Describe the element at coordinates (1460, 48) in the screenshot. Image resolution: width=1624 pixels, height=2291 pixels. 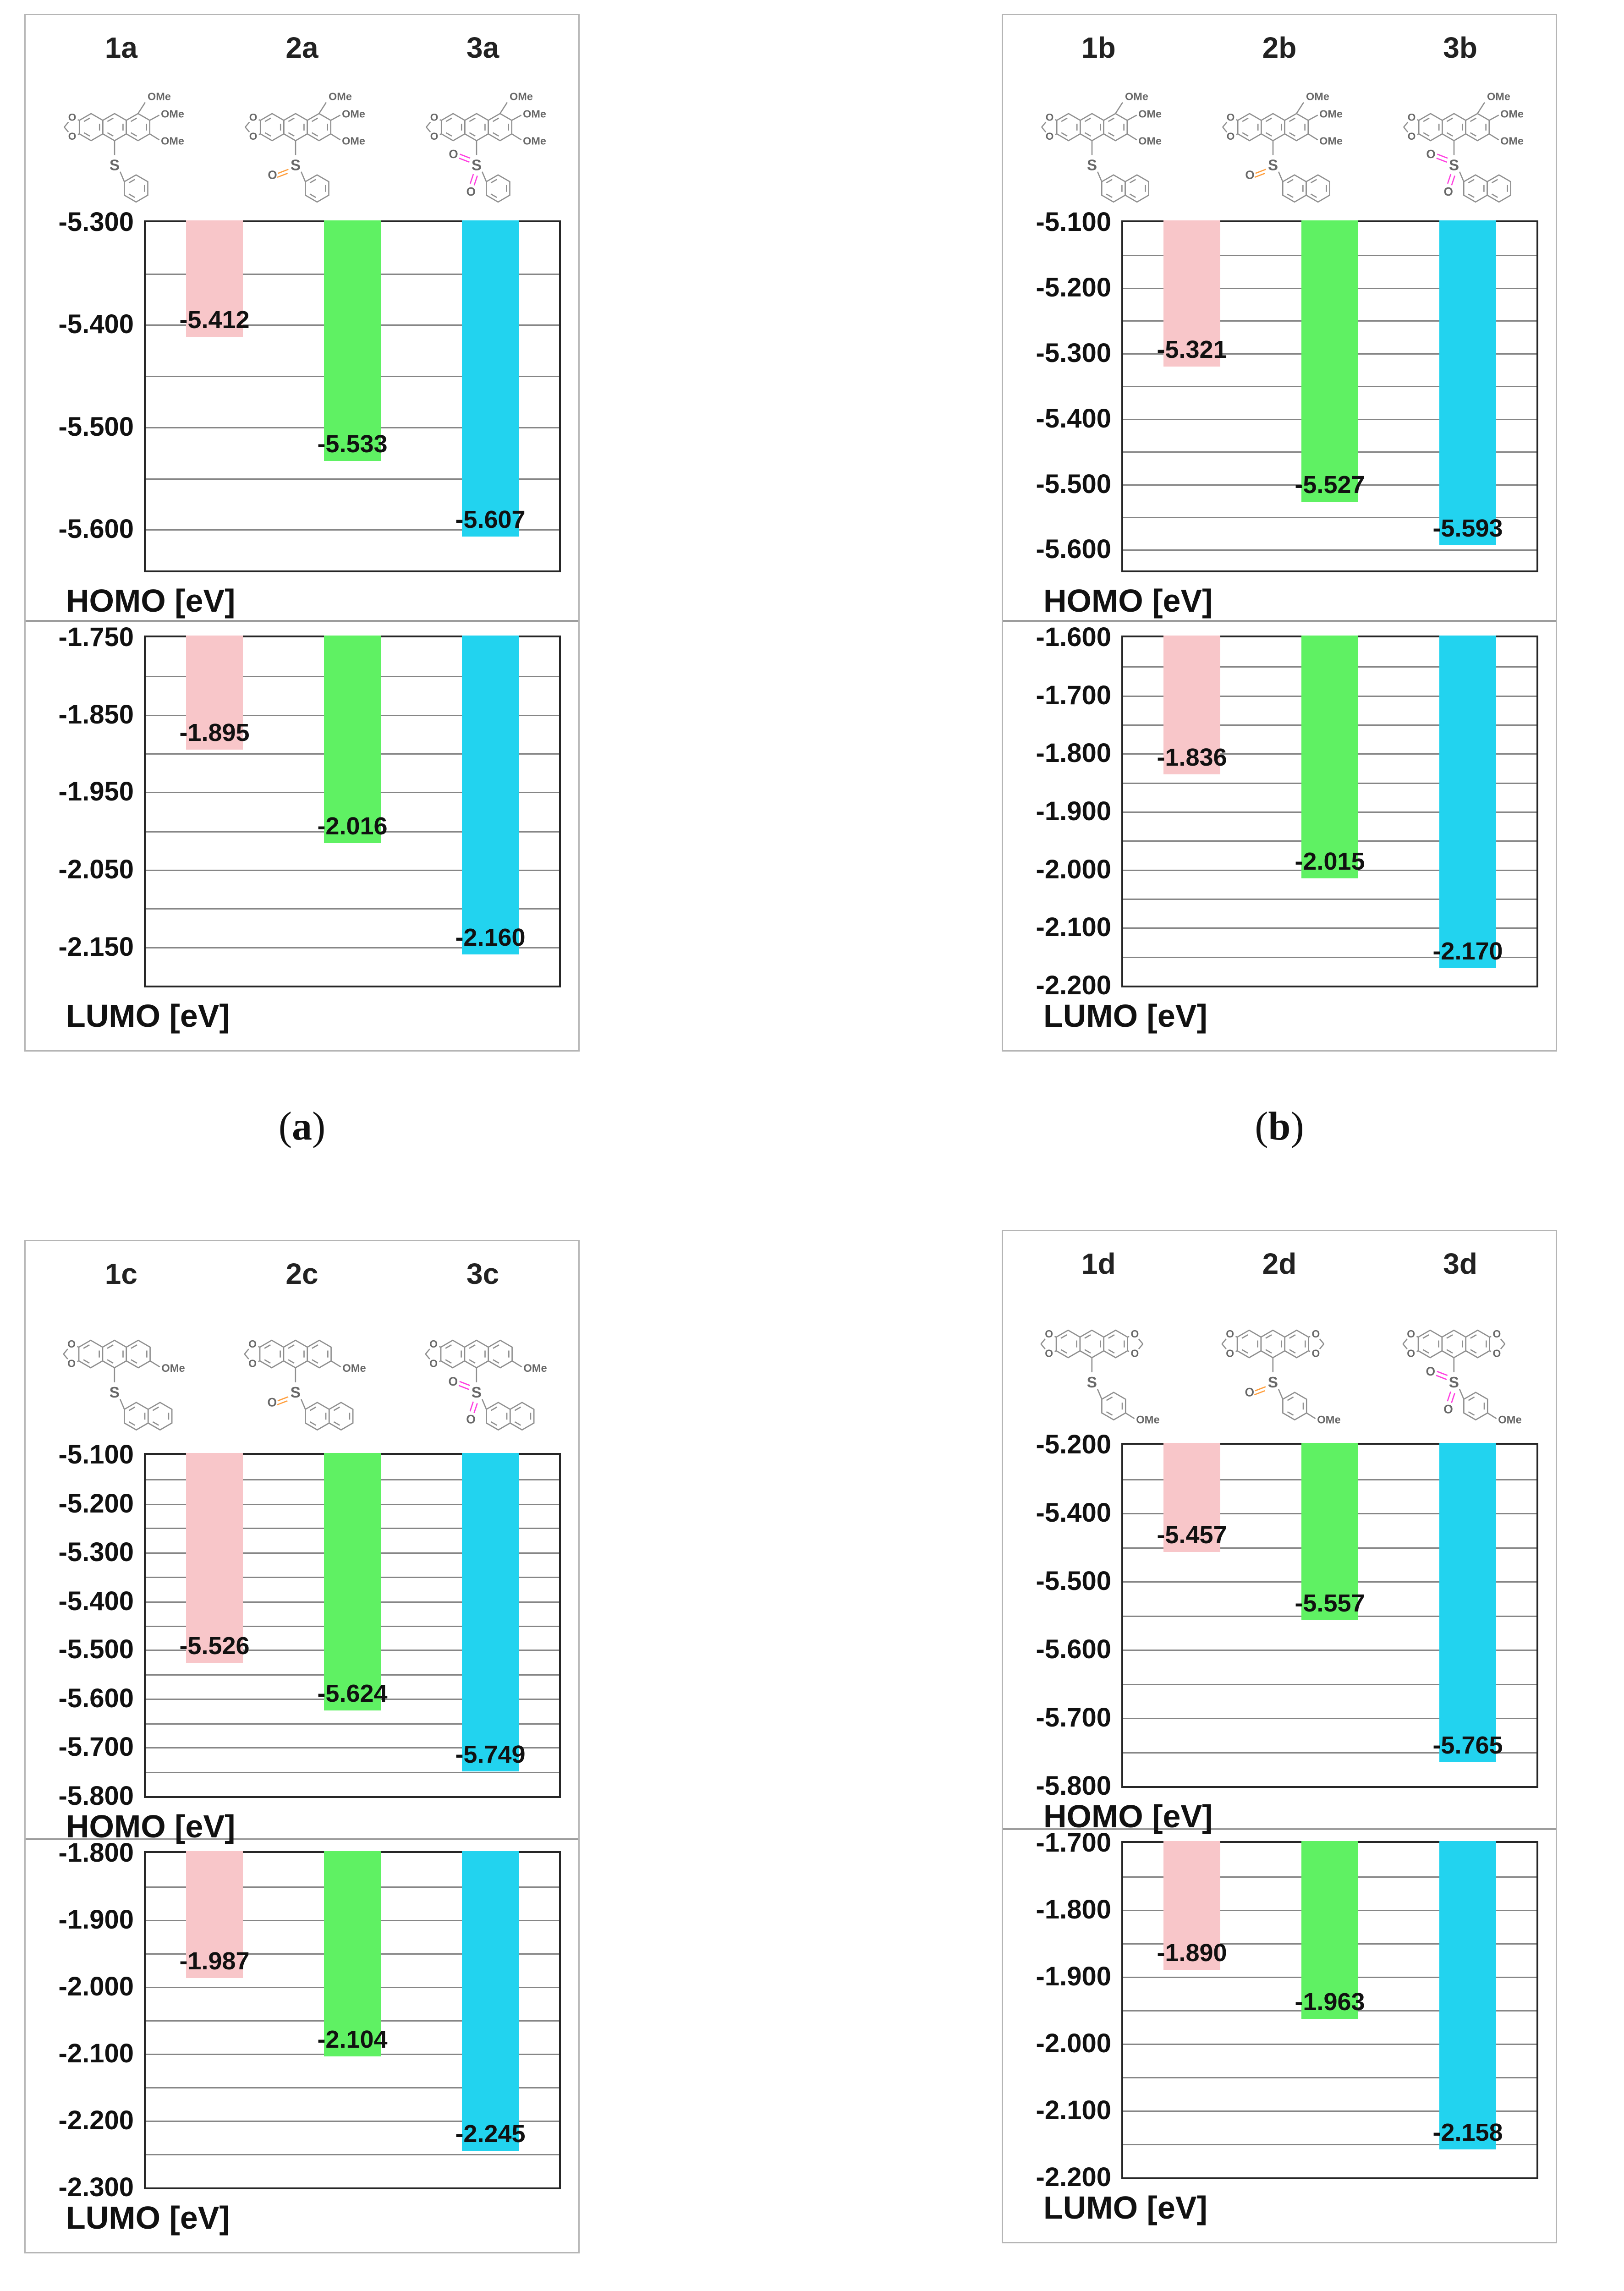
I see `compound-label: 3b` at that location.